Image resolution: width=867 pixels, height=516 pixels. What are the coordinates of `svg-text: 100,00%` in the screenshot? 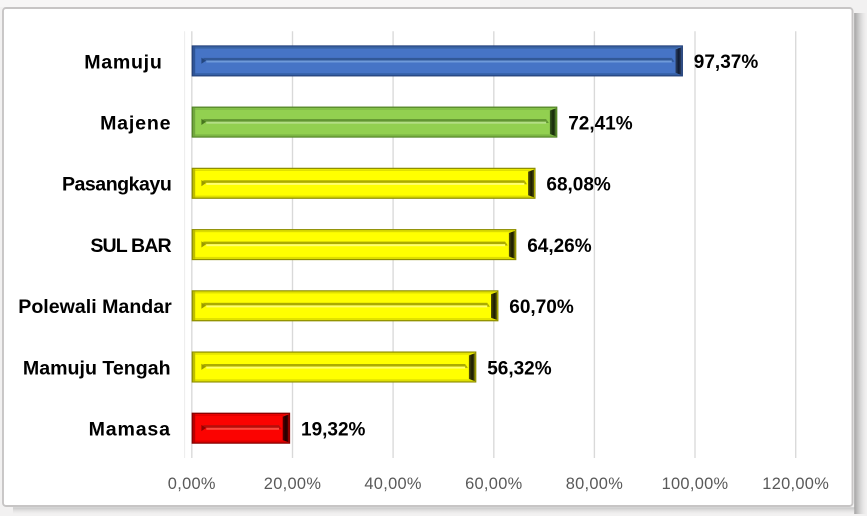 It's located at (695, 484).